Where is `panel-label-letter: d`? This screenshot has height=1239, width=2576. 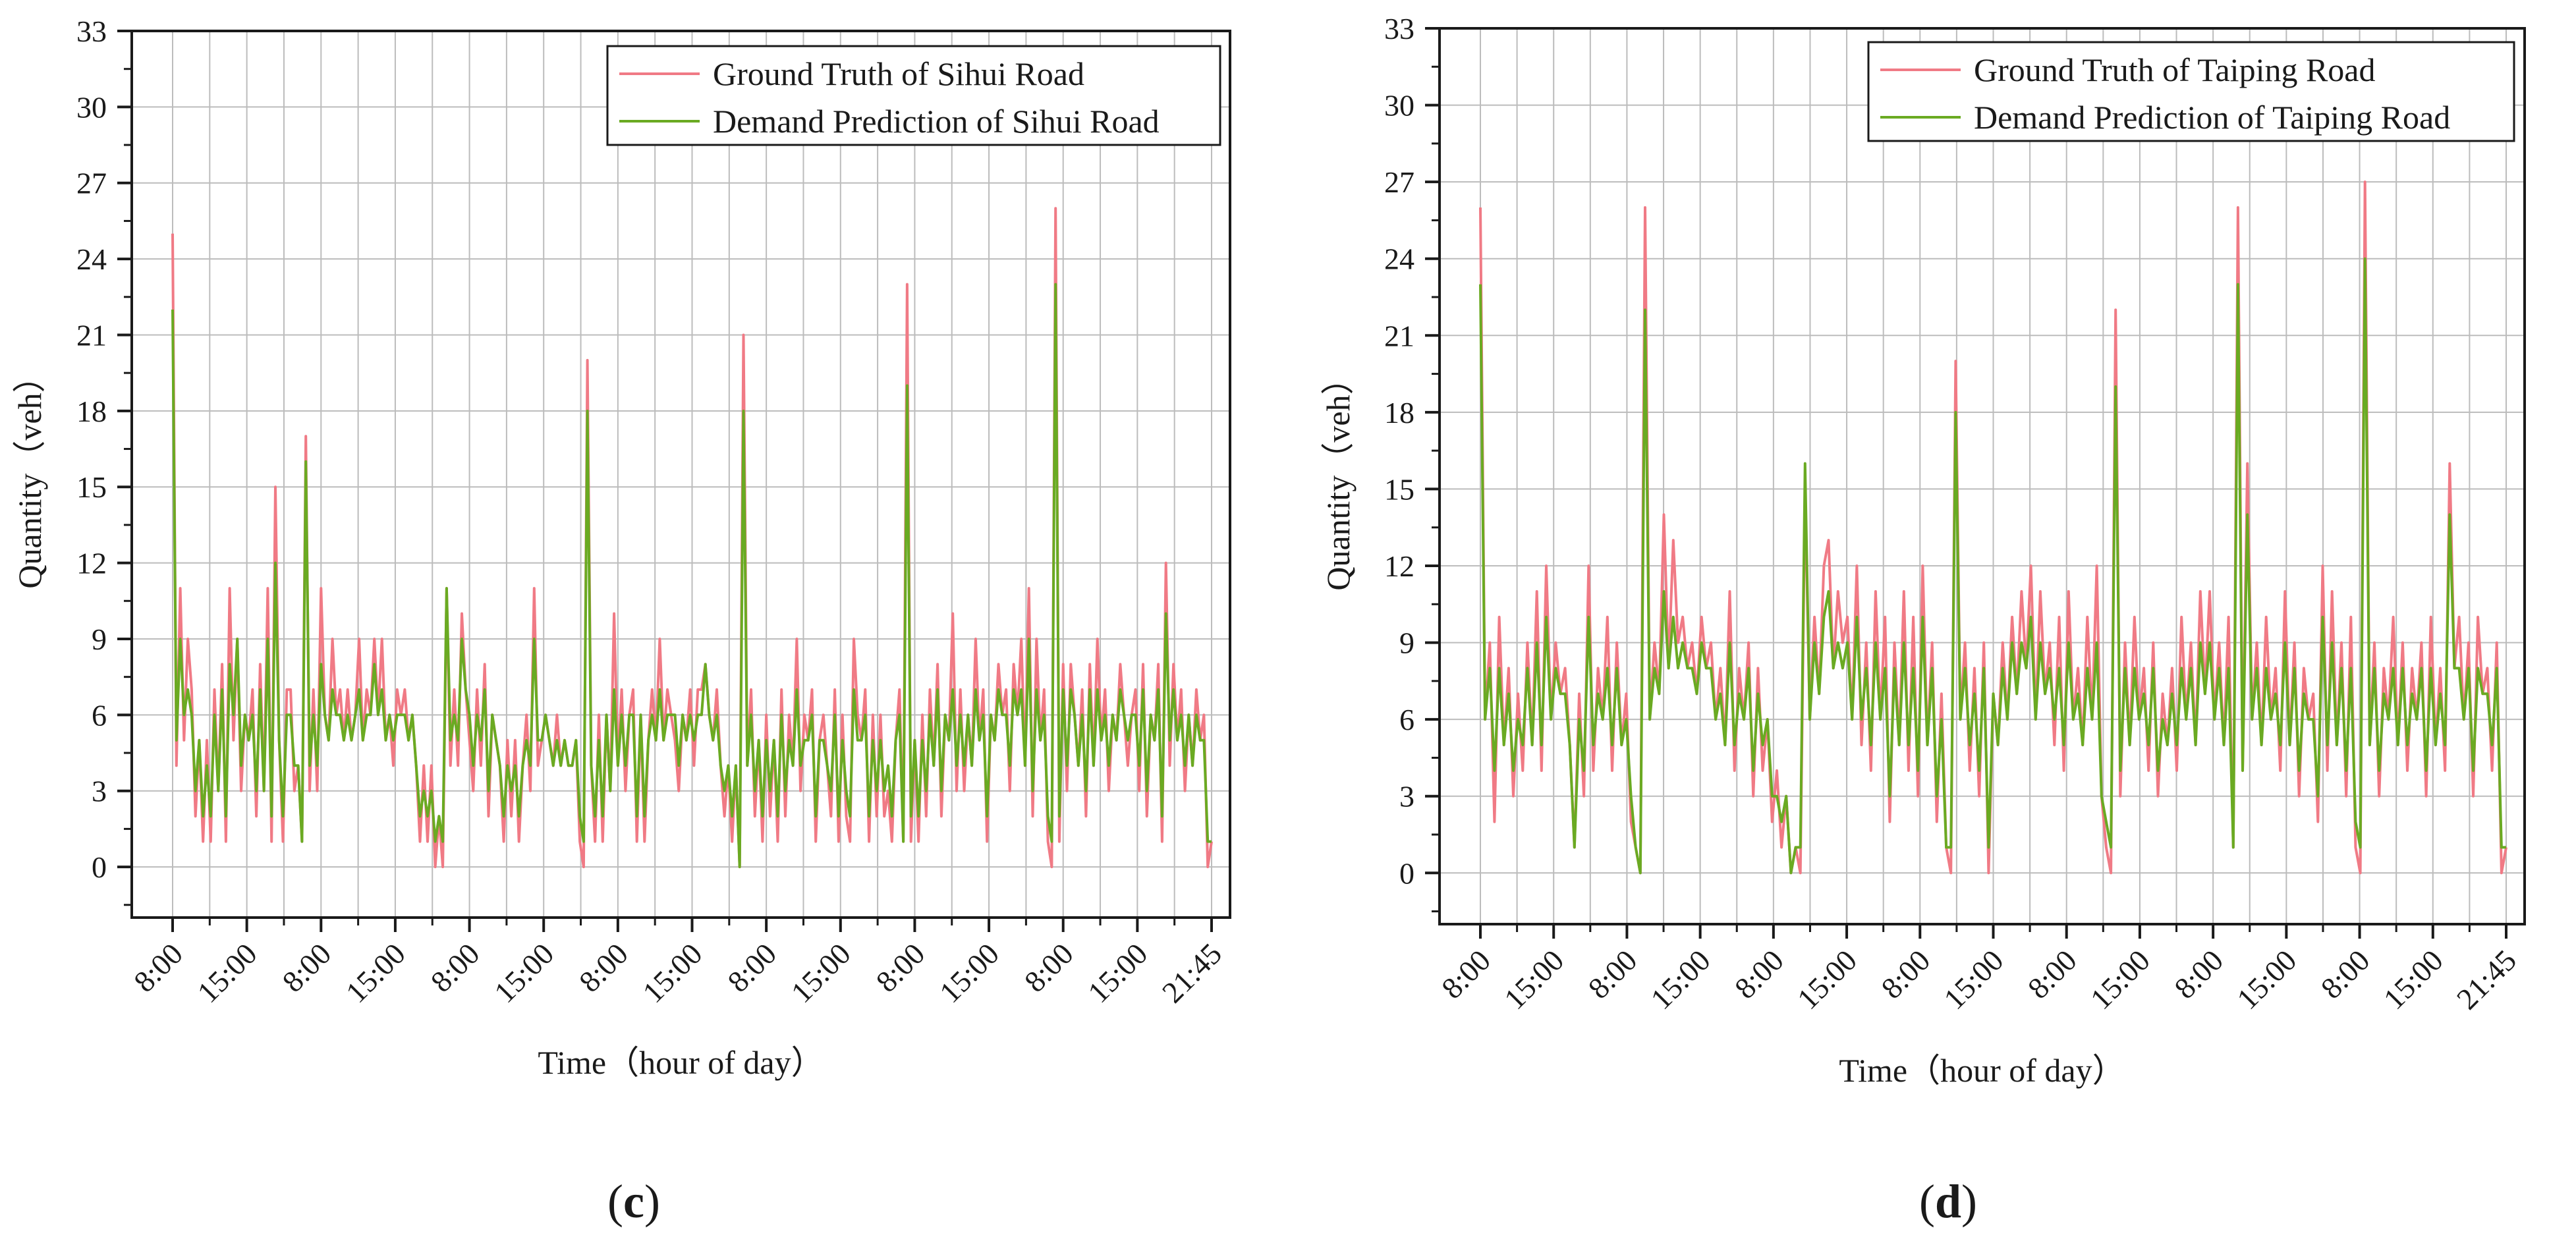
panel-label-letter: d is located at coordinates (1948, 1201).